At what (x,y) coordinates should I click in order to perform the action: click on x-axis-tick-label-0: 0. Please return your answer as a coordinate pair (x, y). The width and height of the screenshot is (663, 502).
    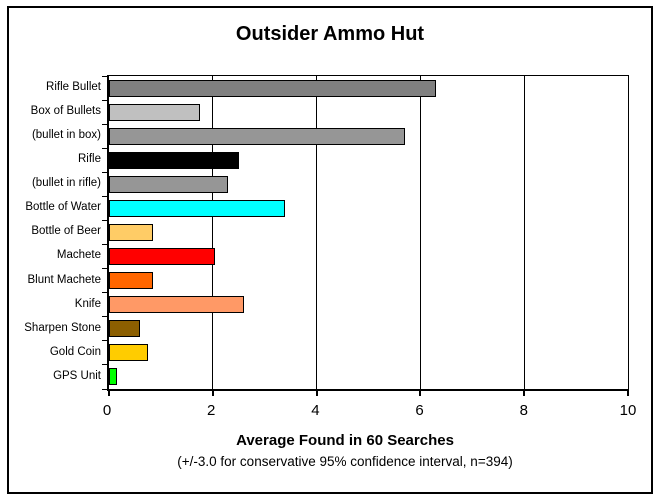
    Looking at the image, I should click on (107, 410).